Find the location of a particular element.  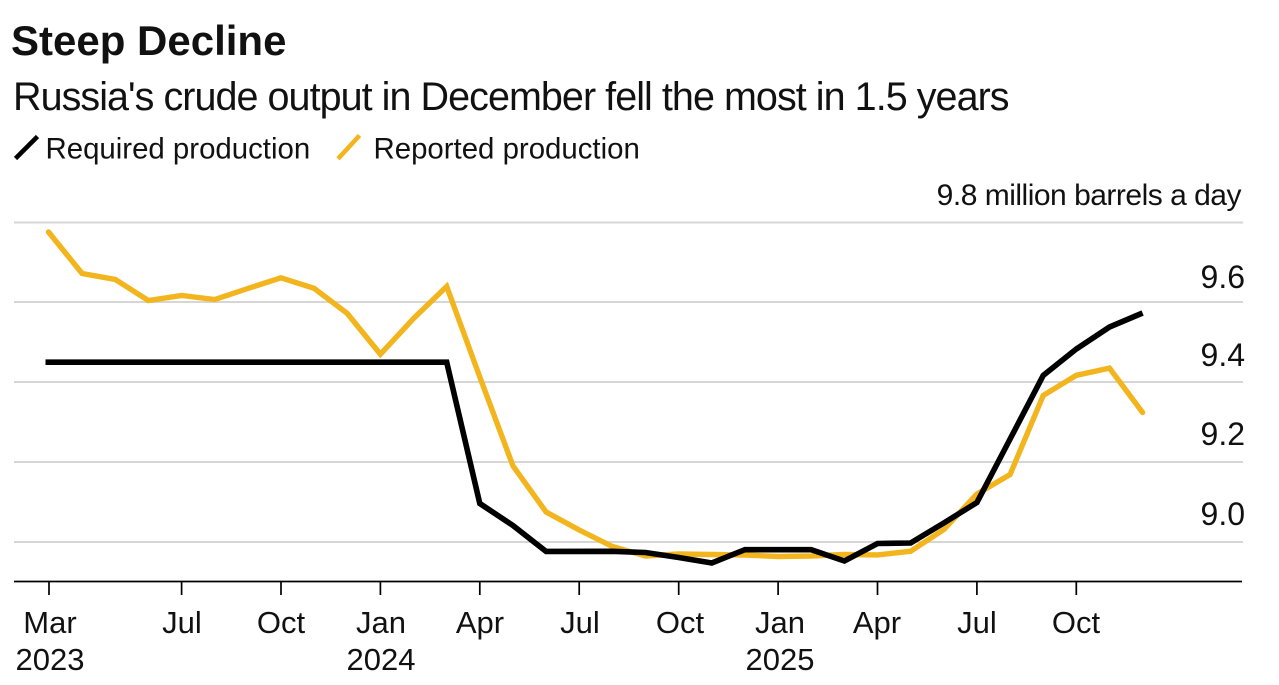

svg-text: 9.0 is located at coordinates (1223, 514).